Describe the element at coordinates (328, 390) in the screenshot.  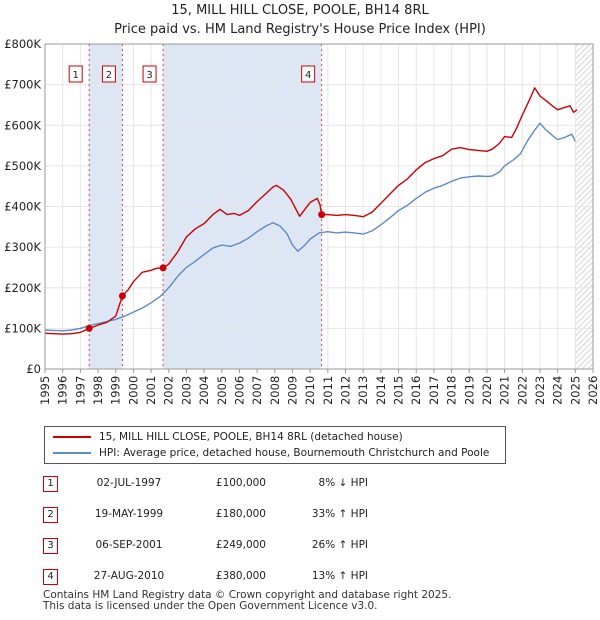
I see `x-tick-label: 2011` at that location.